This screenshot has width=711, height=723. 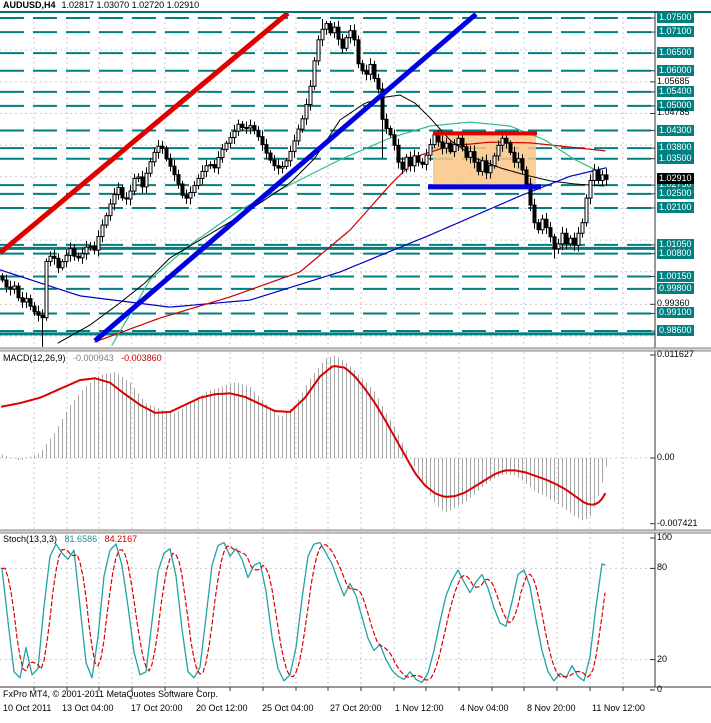 I want to click on stoch-scale-label: 80, so click(x=662, y=567).